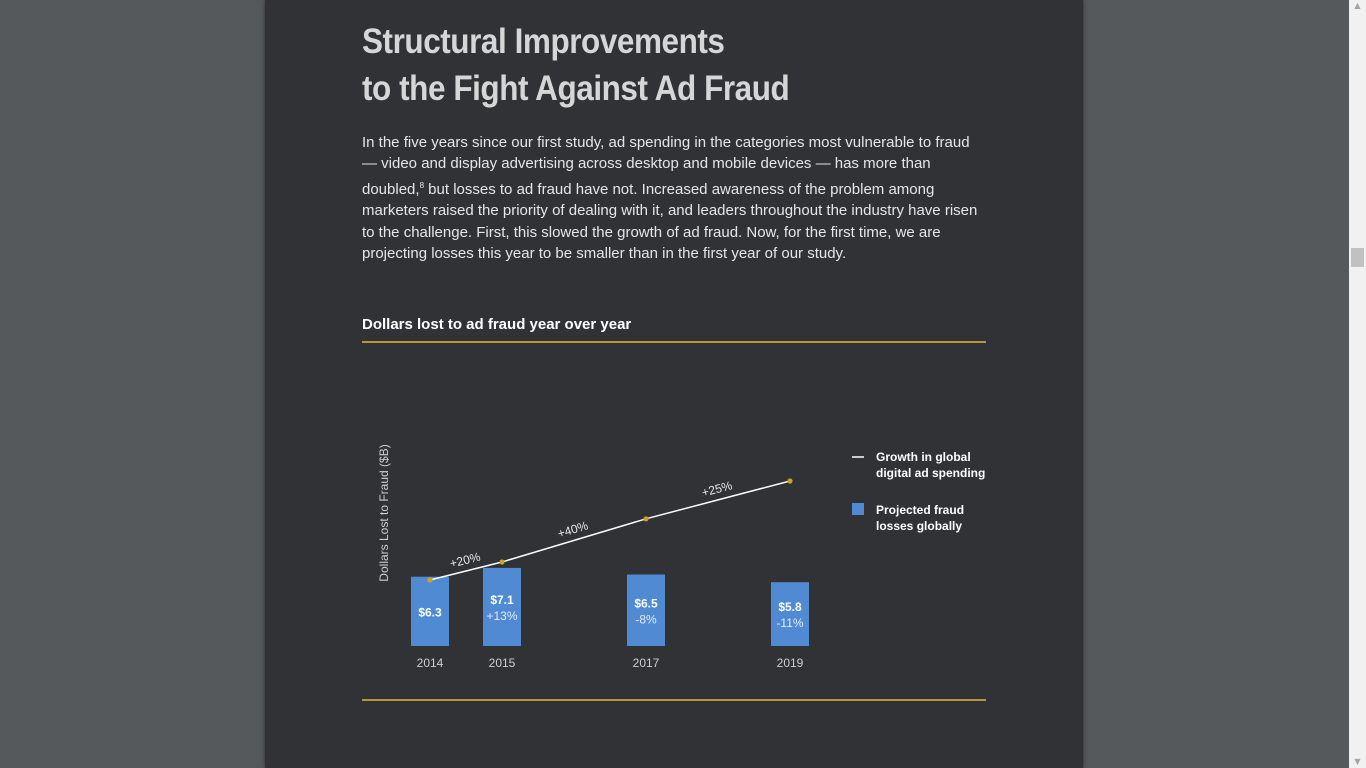 This screenshot has width=1366, height=768. What do you see at coordinates (501, 616) in the screenshot?
I see `bar-change-label: +13%` at bounding box center [501, 616].